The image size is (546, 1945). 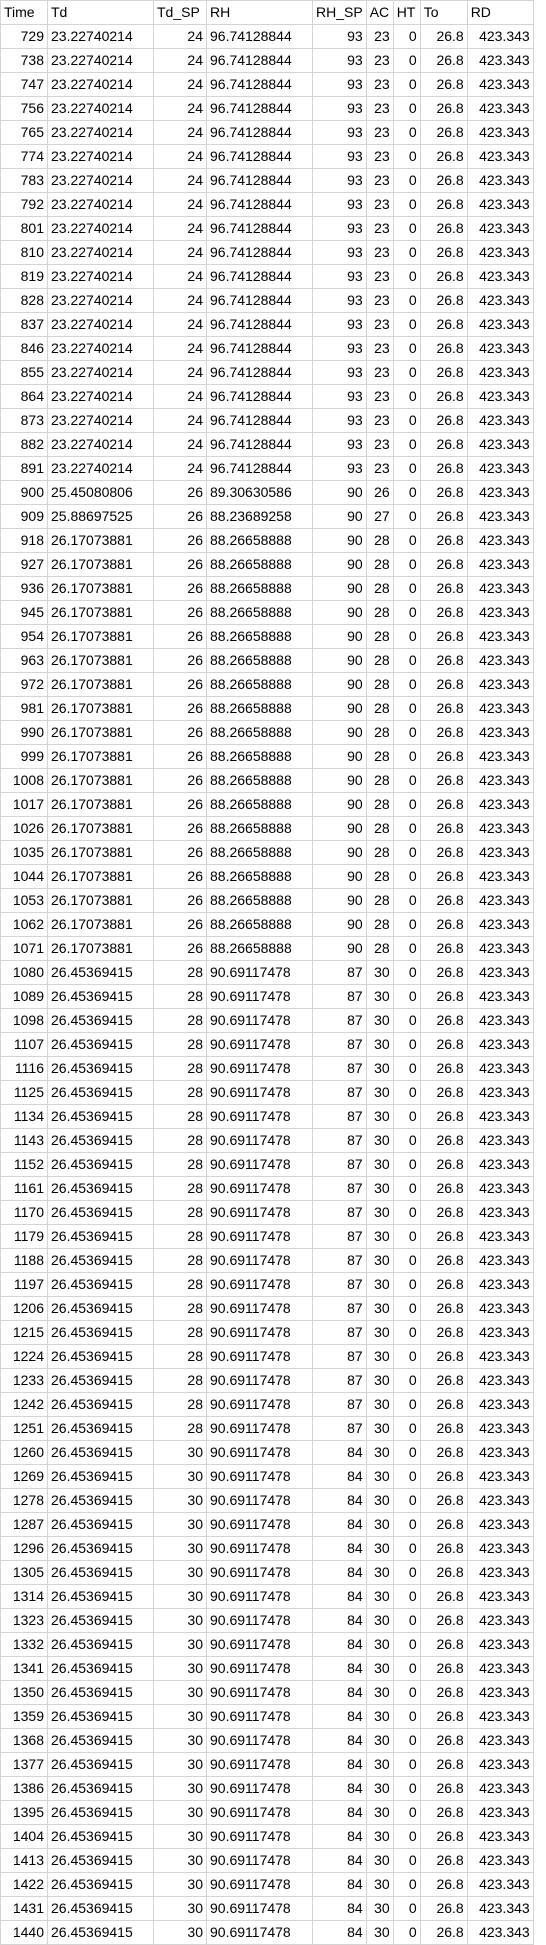 What do you see at coordinates (180, 300) in the screenshot?
I see `cell-td-sp: 24` at bounding box center [180, 300].